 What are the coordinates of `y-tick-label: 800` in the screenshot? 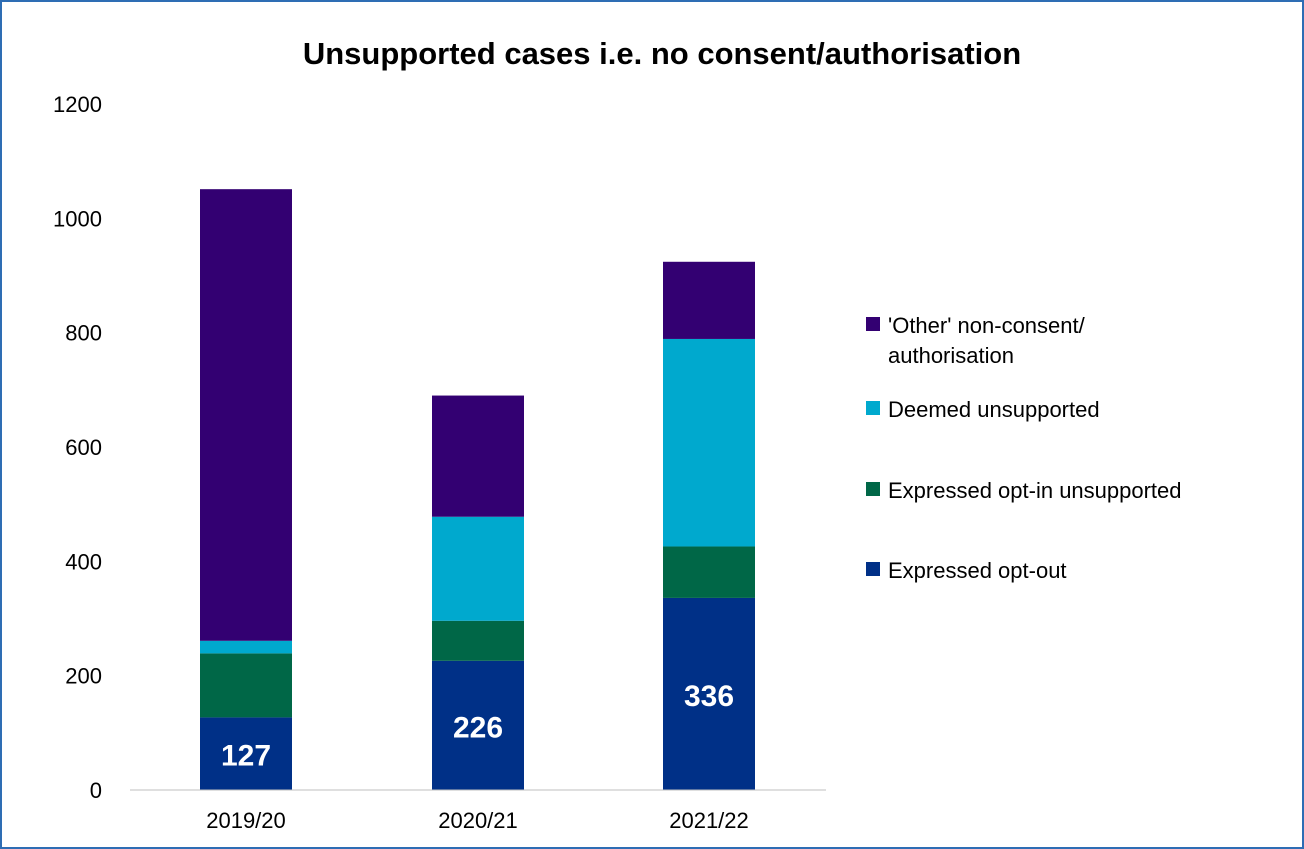 It's located at (83, 333).